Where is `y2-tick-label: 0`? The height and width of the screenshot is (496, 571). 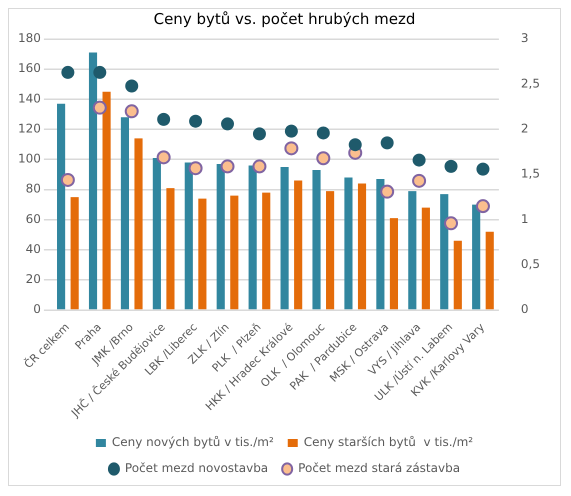
y2-tick-label: 0 is located at coordinates (524, 309).